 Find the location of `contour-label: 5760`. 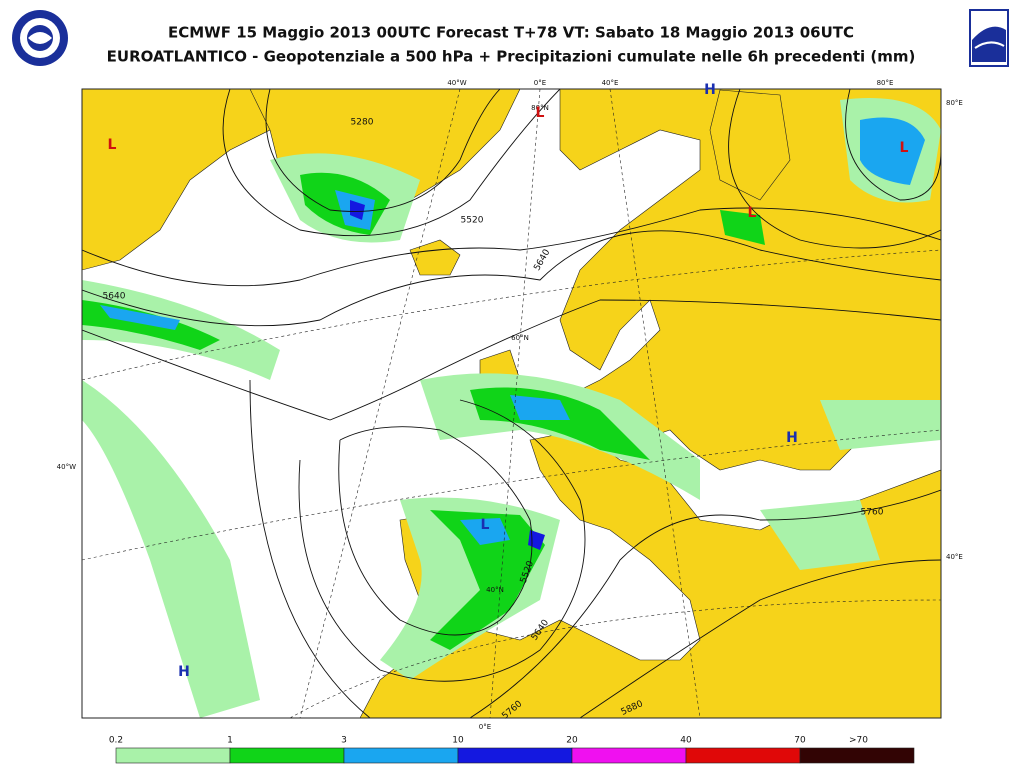

contour-label: 5760 is located at coordinates (872, 513).